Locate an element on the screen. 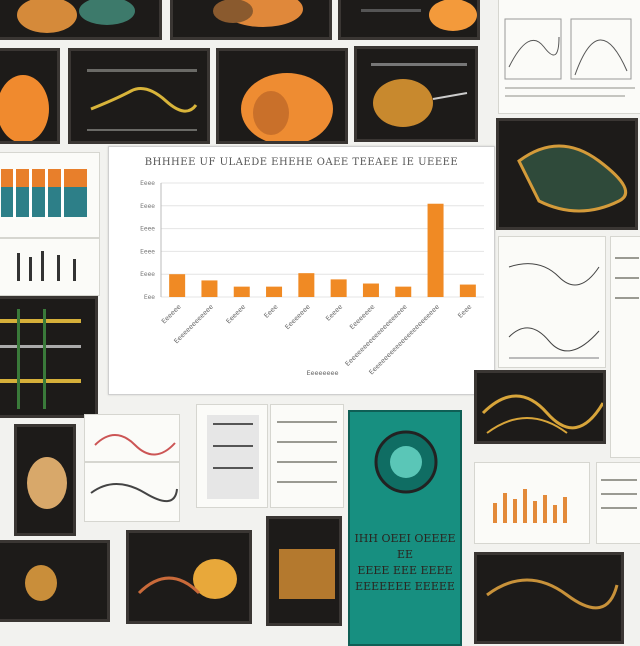 This screenshot has height=646, width=640. image-tile-network is located at coordinates (540, 407).